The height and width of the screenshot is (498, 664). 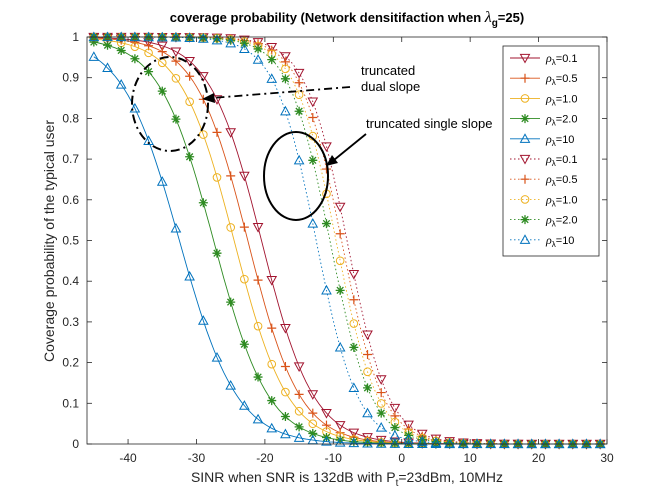 What do you see at coordinates (561, 79) in the screenshot?
I see `legend-label: ρλ=0.5` at bounding box center [561, 79].